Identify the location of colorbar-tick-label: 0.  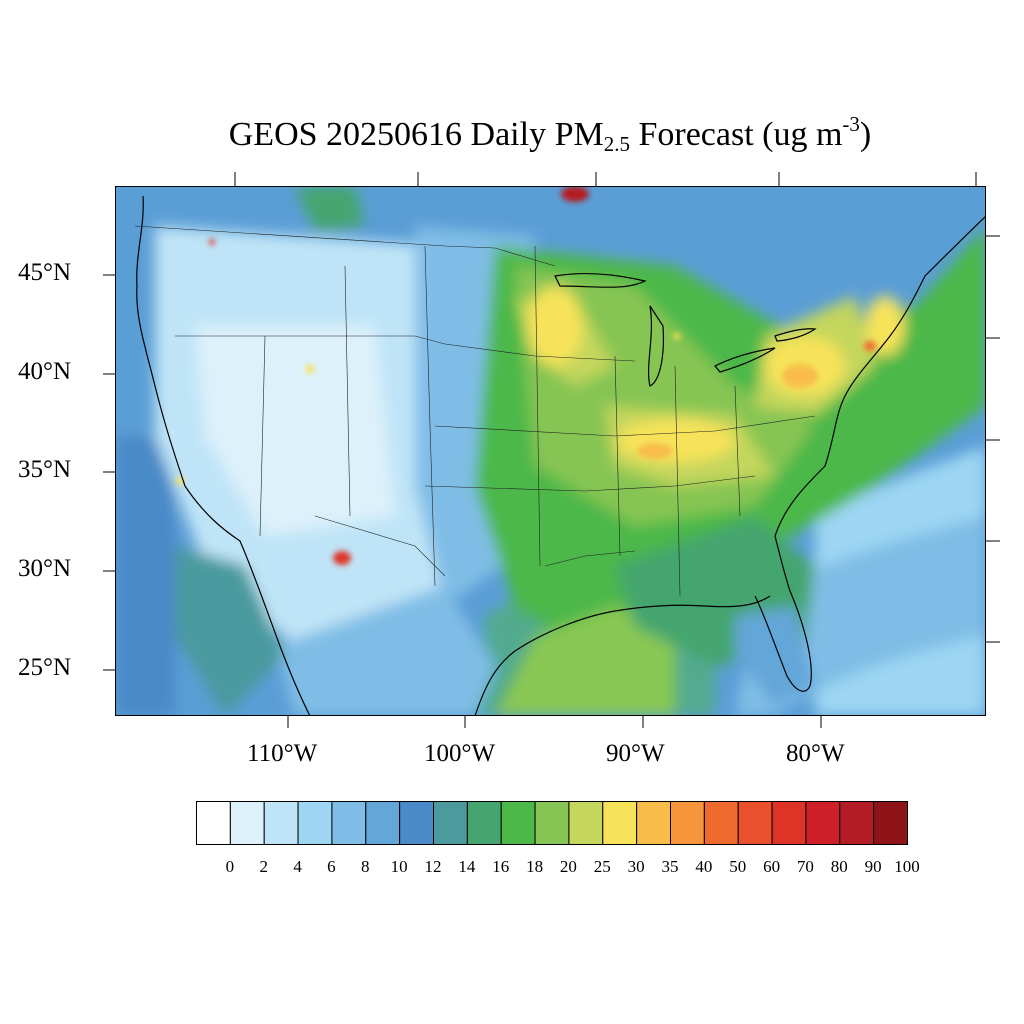
(230, 866).